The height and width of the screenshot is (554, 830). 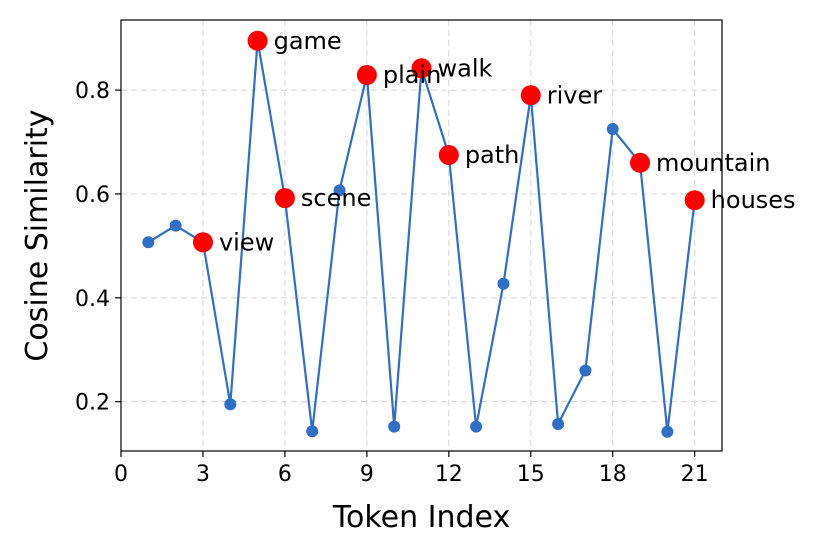 I want to click on highlight-point-scene, so click(x=284, y=198).